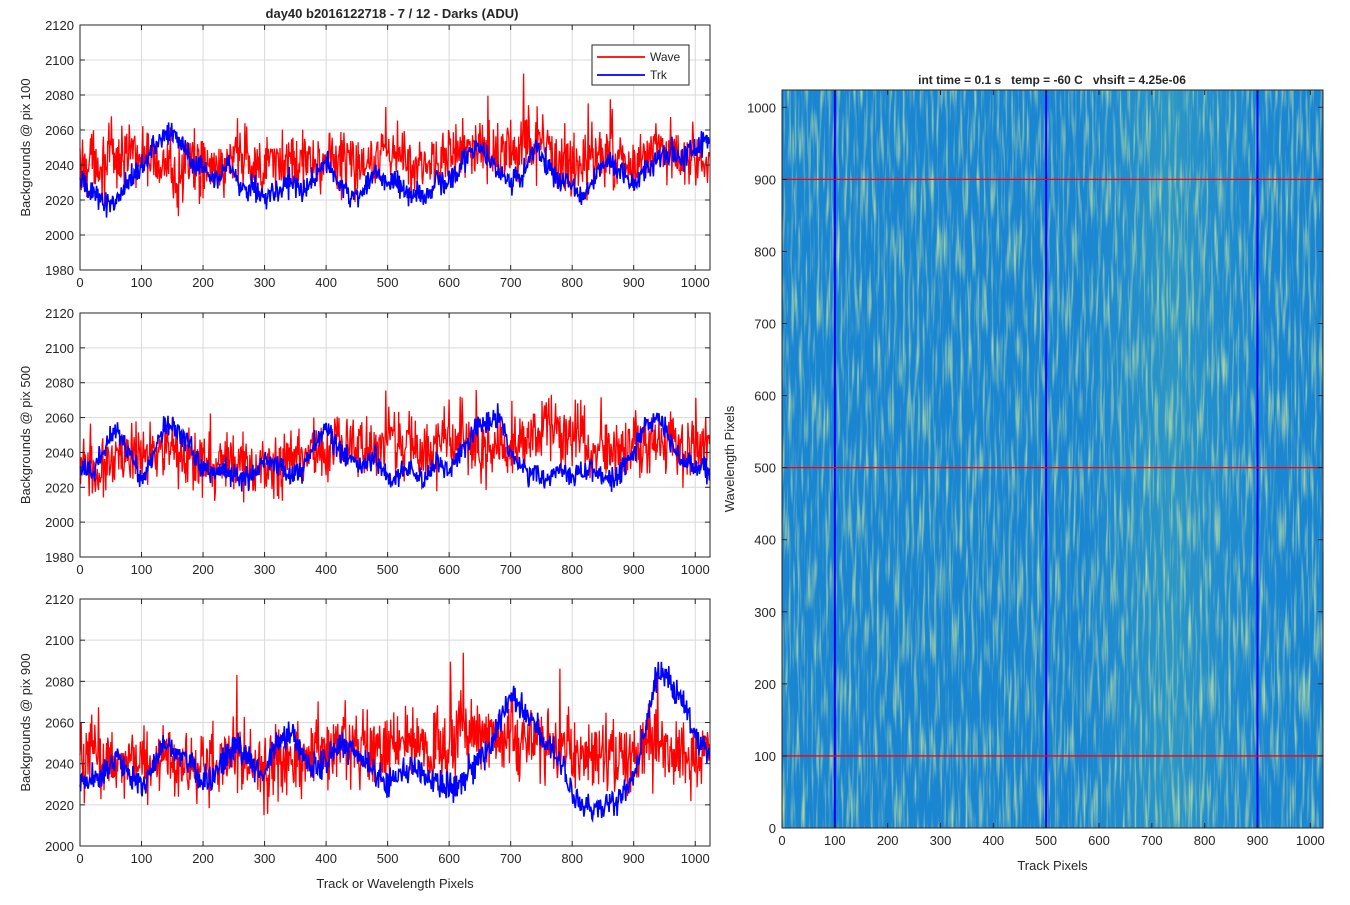 The height and width of the screenshot is (905, 1350). What do you see at coordinates (25, 147) in the screenshot?
I see `ylabel-pix-100: Backgrounds @ pix 100` at bounding box center [25, 147].